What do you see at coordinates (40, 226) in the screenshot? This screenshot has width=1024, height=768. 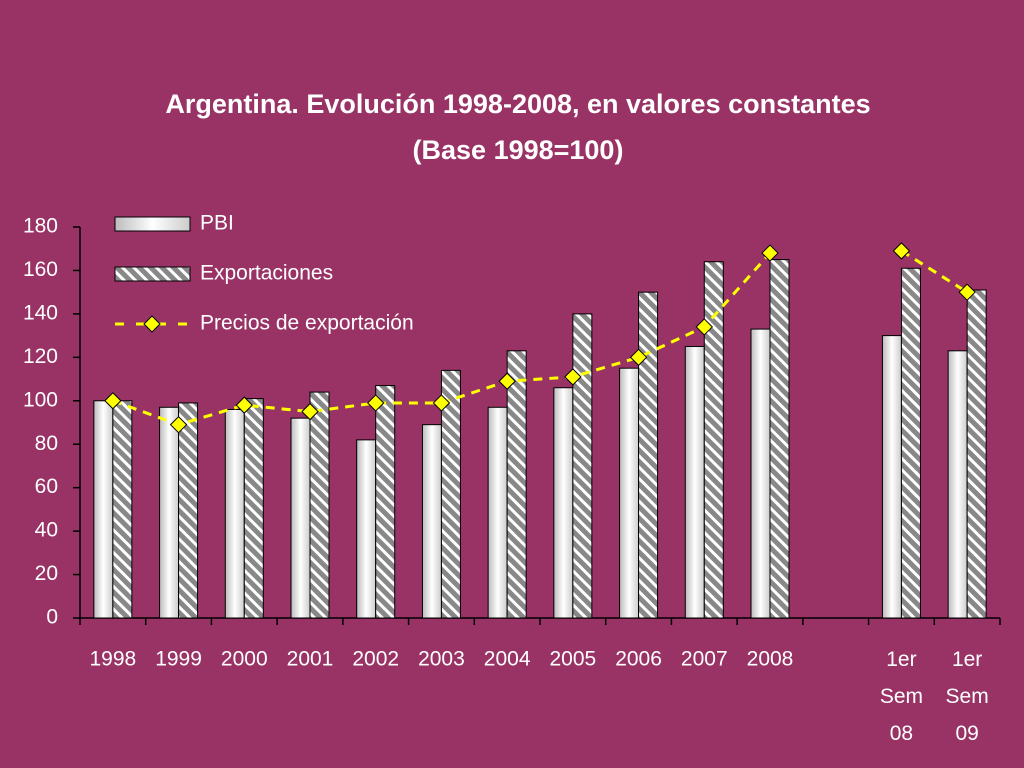 I see `y-tick-label: 180` at bounding box center [40, 226].